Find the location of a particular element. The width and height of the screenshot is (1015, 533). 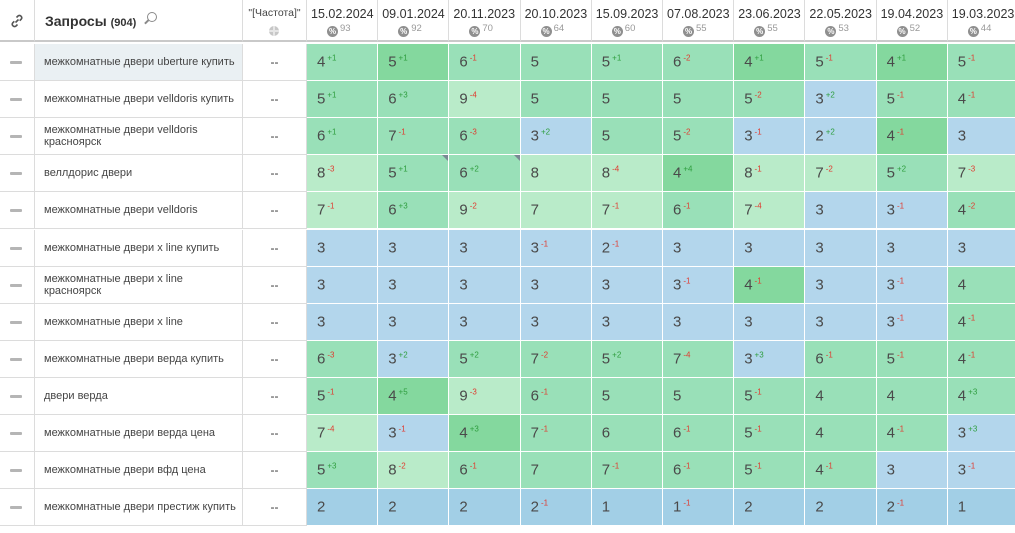

position-cell: 6 +1 is located at coordinates (343, 137).